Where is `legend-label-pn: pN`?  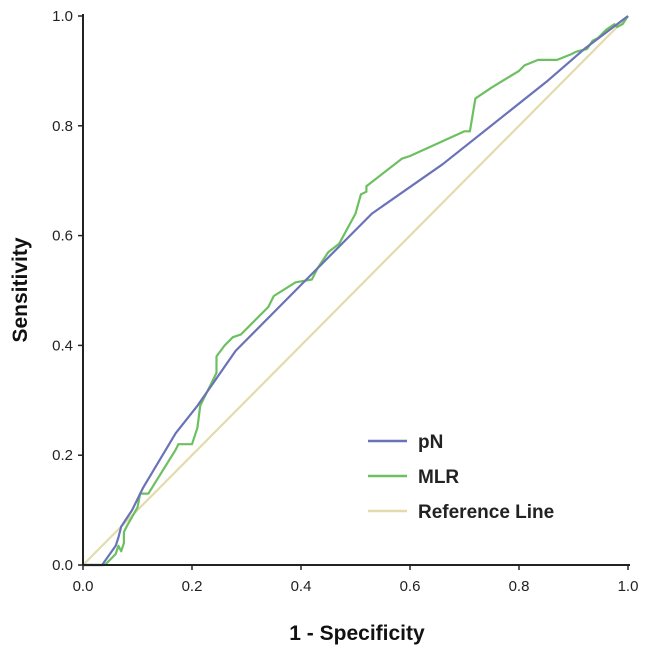 legend-label-pn: pN is located at coordinates (430, 442).